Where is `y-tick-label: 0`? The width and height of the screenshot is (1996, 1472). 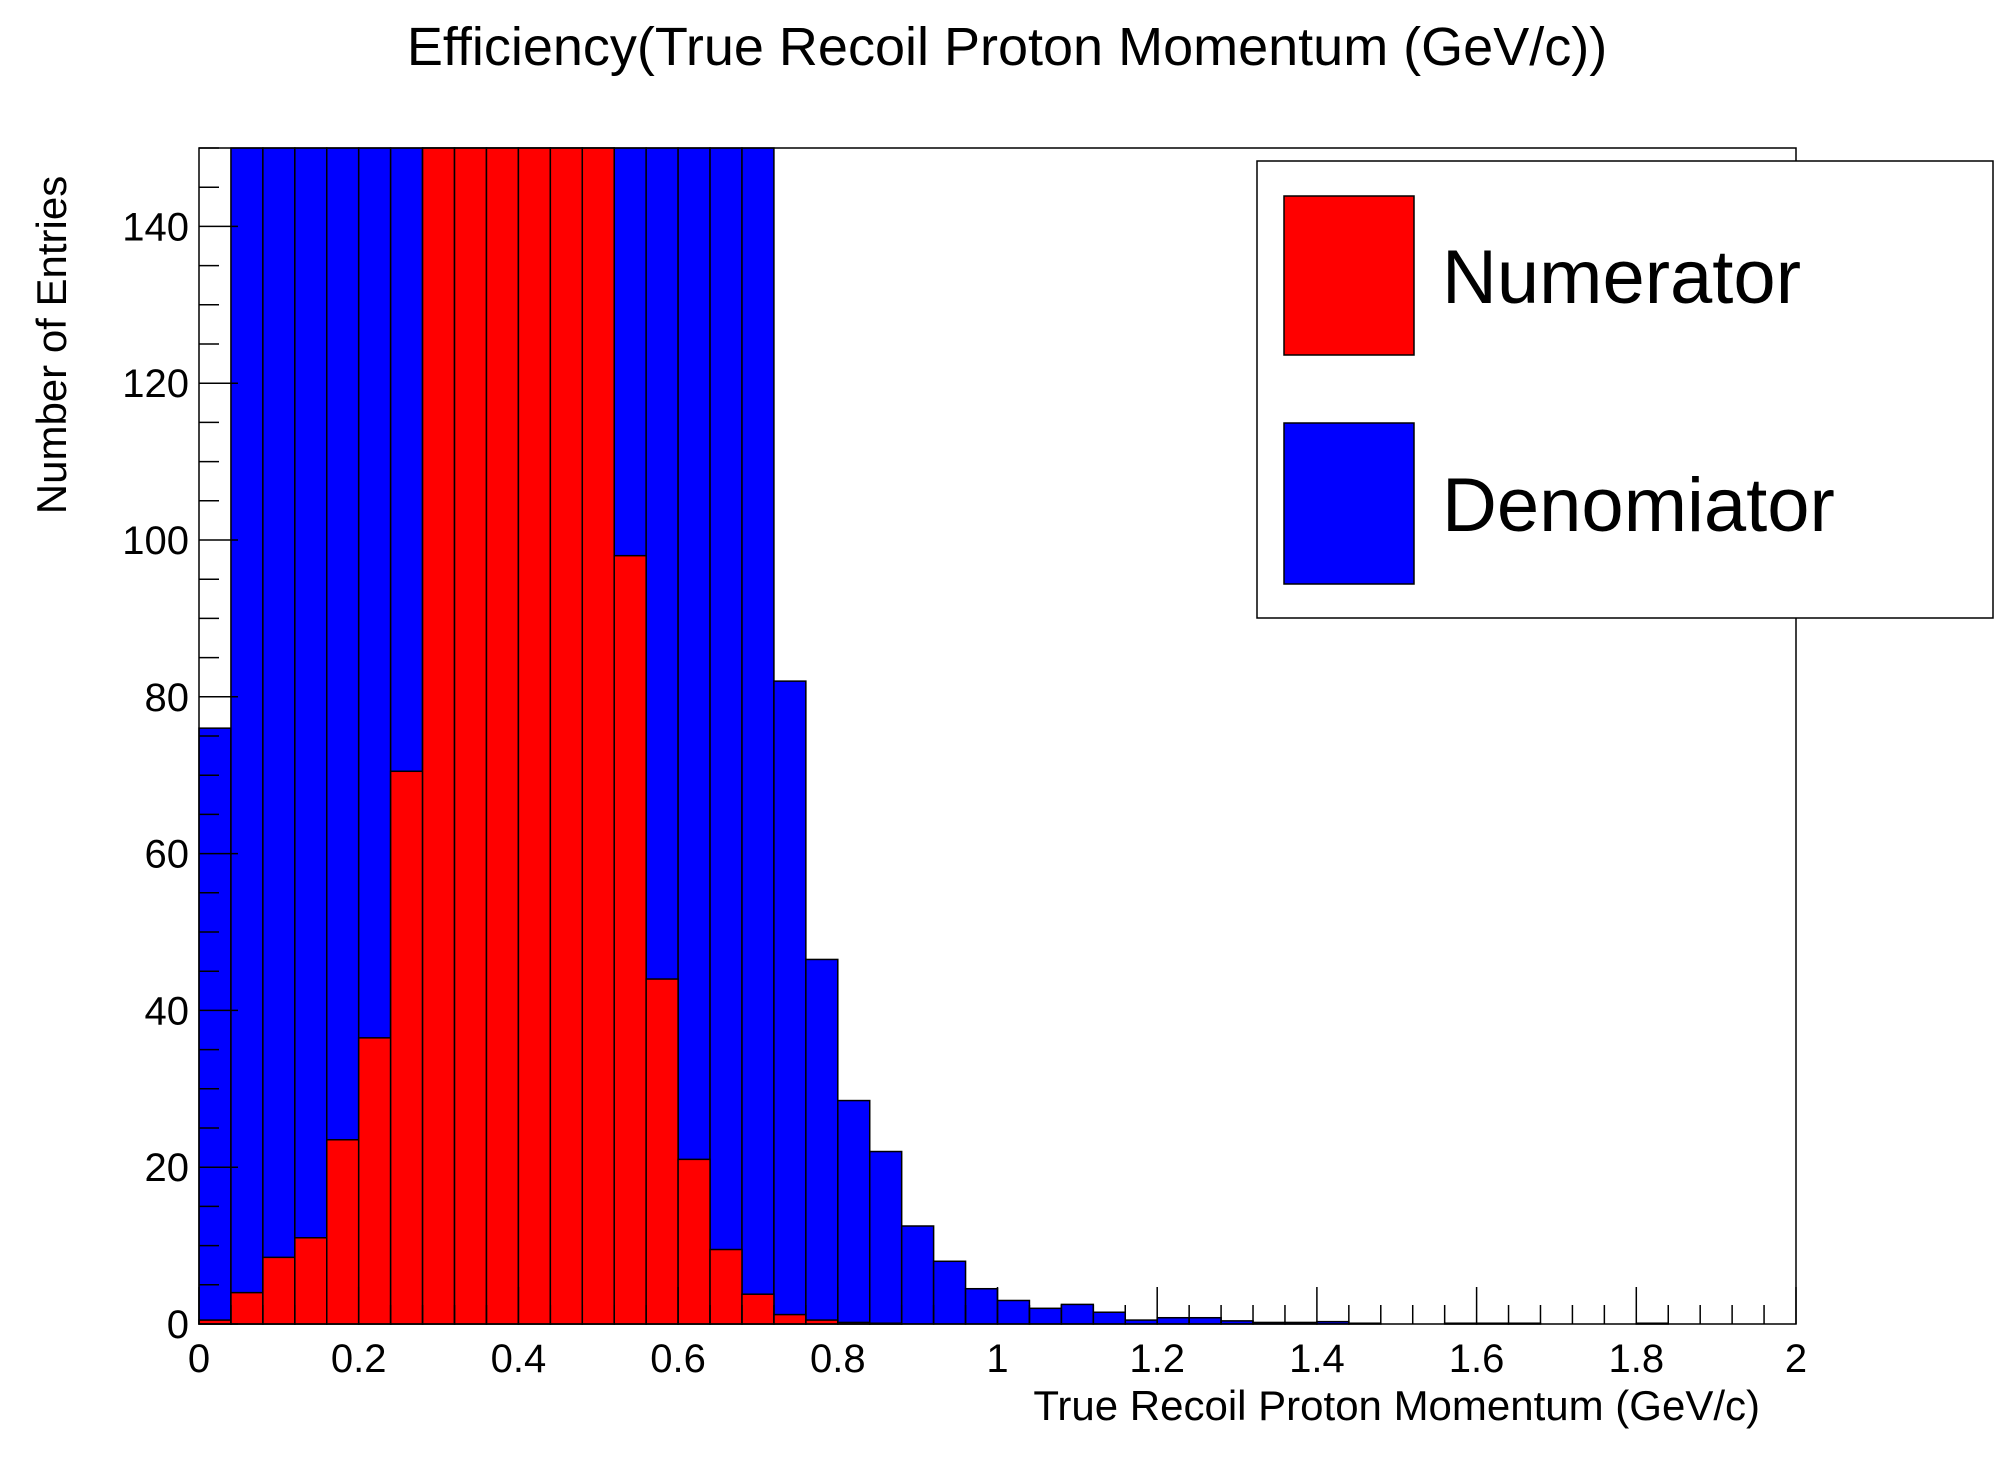
y-tick-label: 0 is located at coordinates (178, 1325).